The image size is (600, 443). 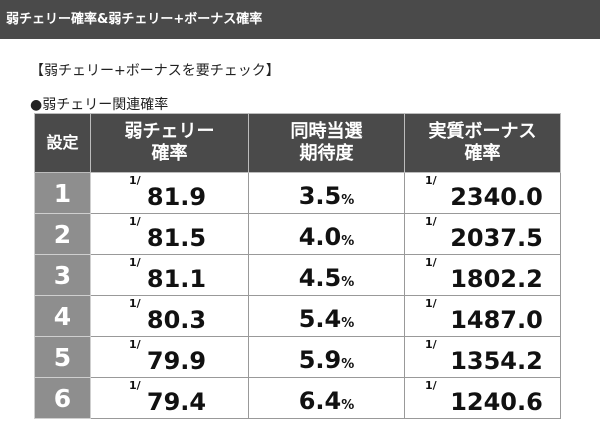 I want to click on expectation-cell: 3.5%, so click(x=326, y=193).